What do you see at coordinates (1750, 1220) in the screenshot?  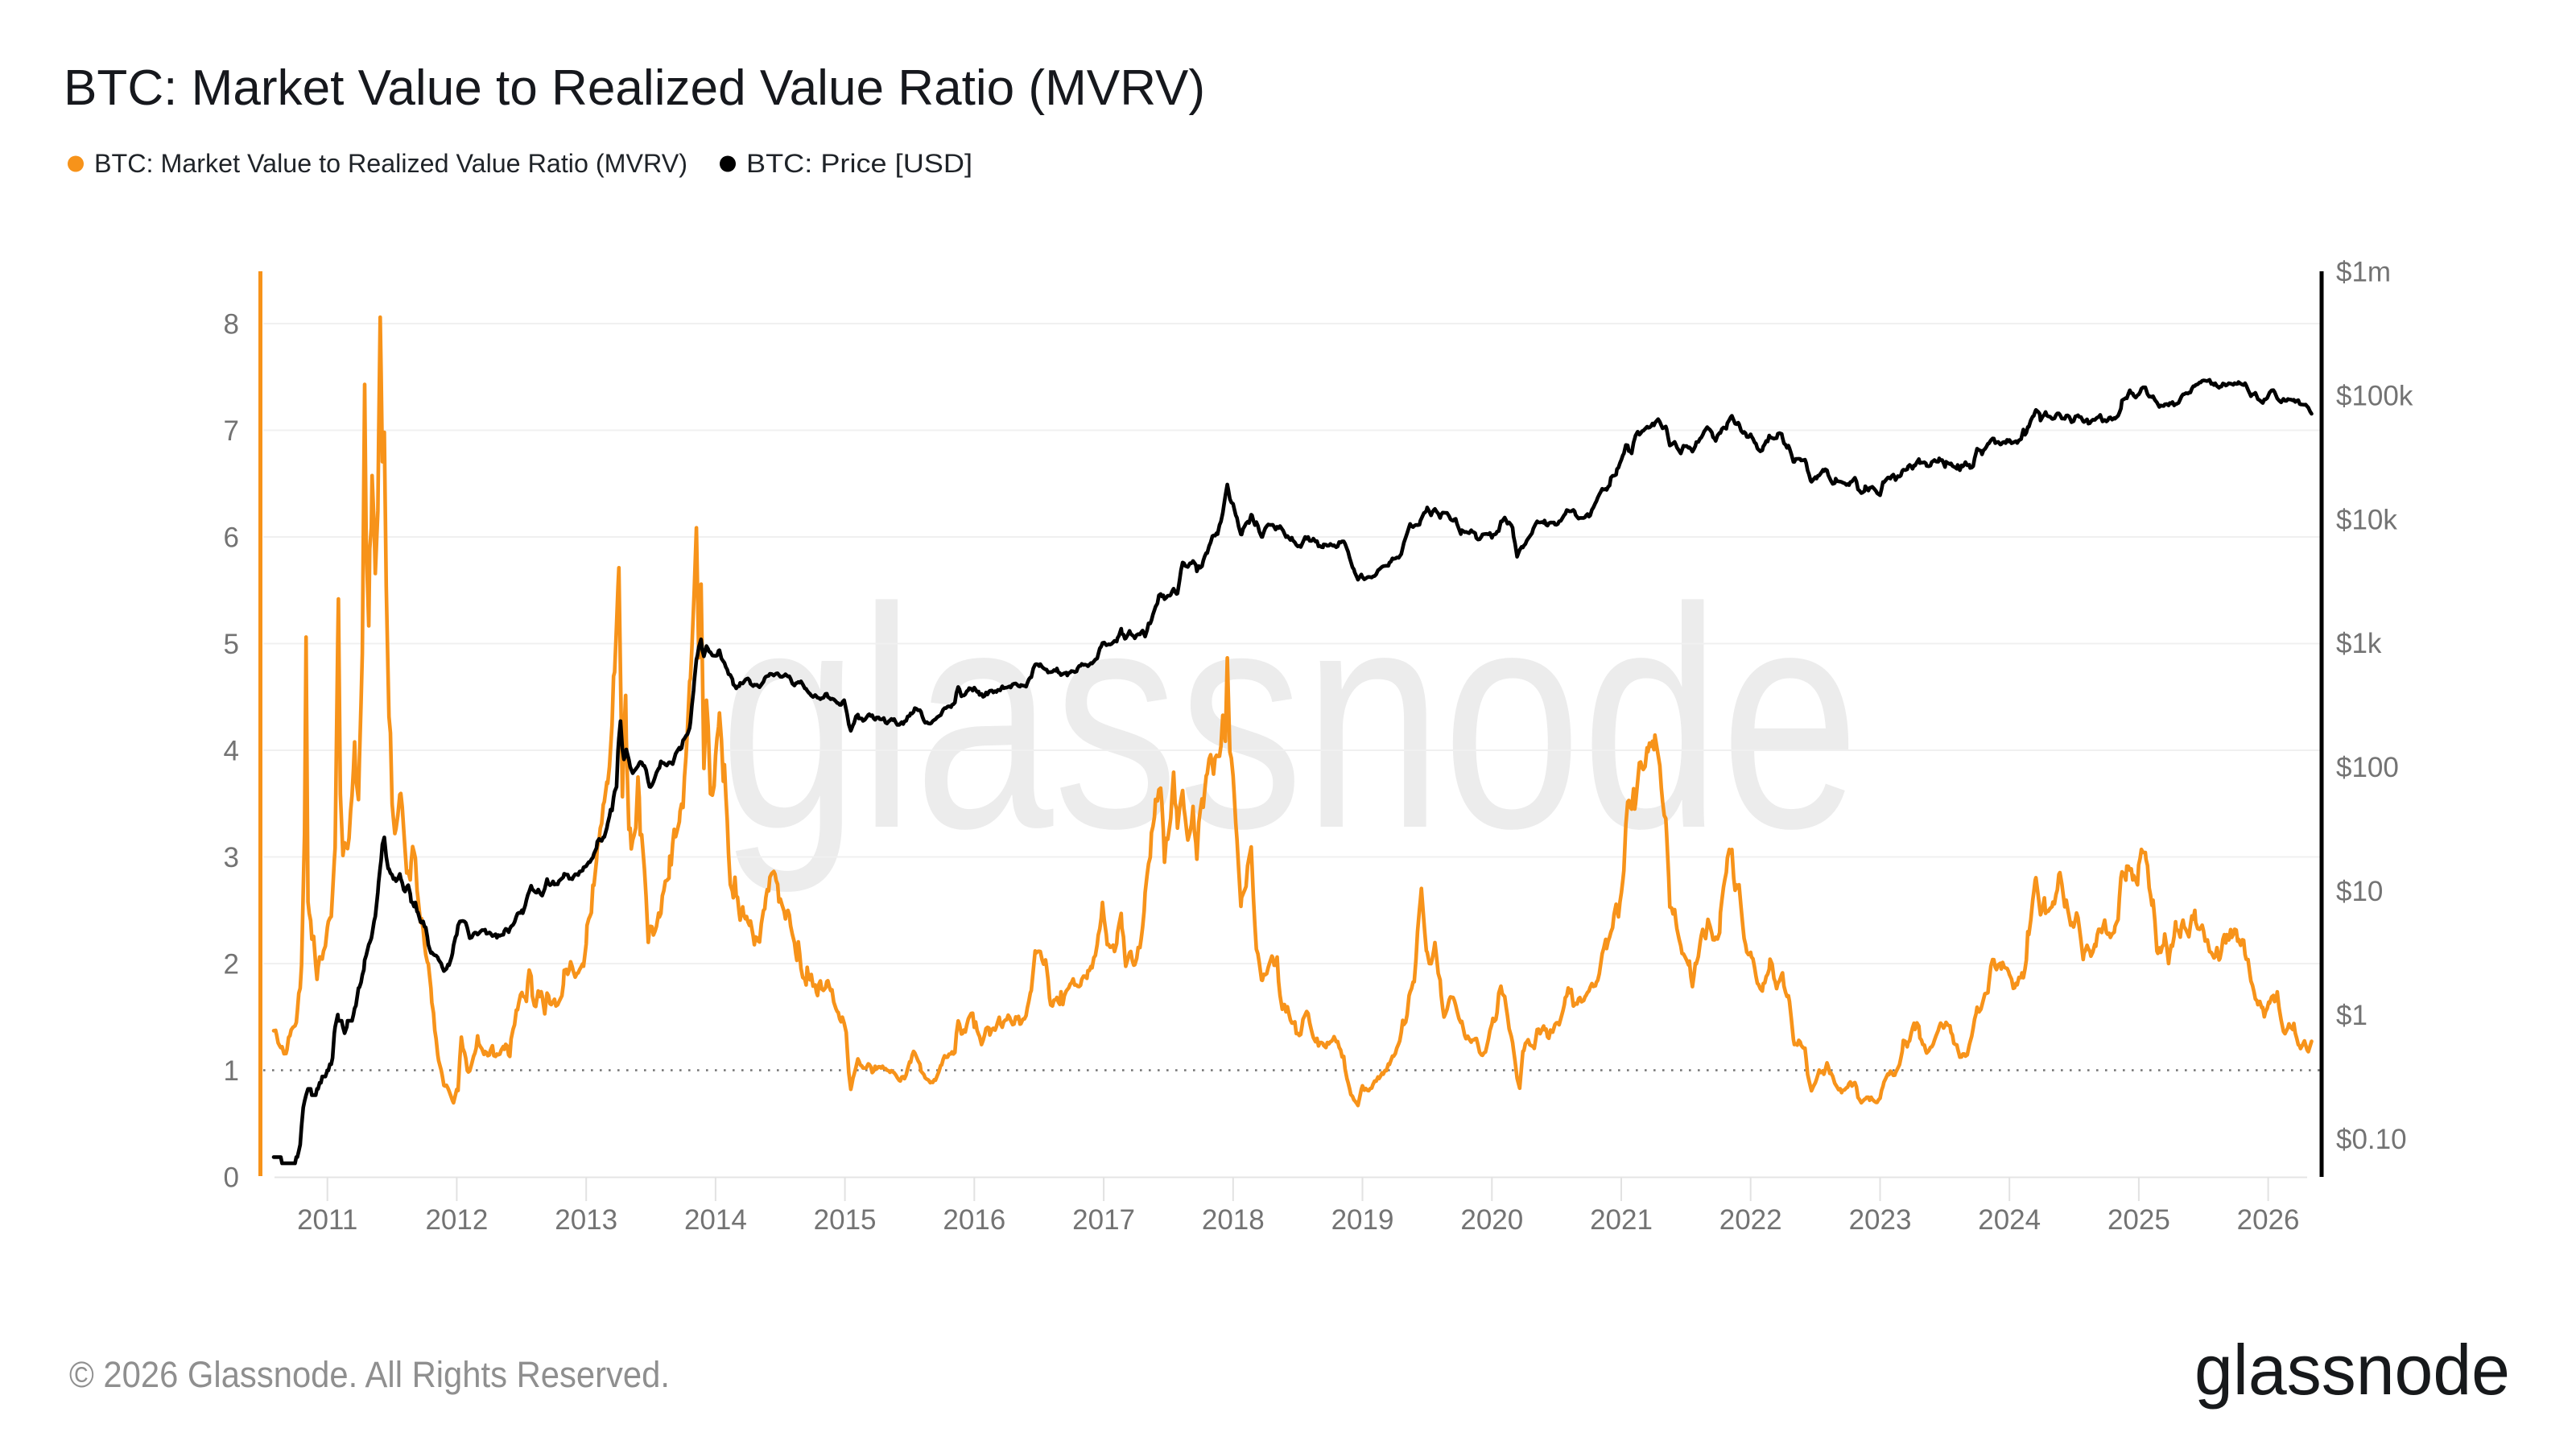 I see `svg-text: 2022` at bounding box center [1750, 1220].